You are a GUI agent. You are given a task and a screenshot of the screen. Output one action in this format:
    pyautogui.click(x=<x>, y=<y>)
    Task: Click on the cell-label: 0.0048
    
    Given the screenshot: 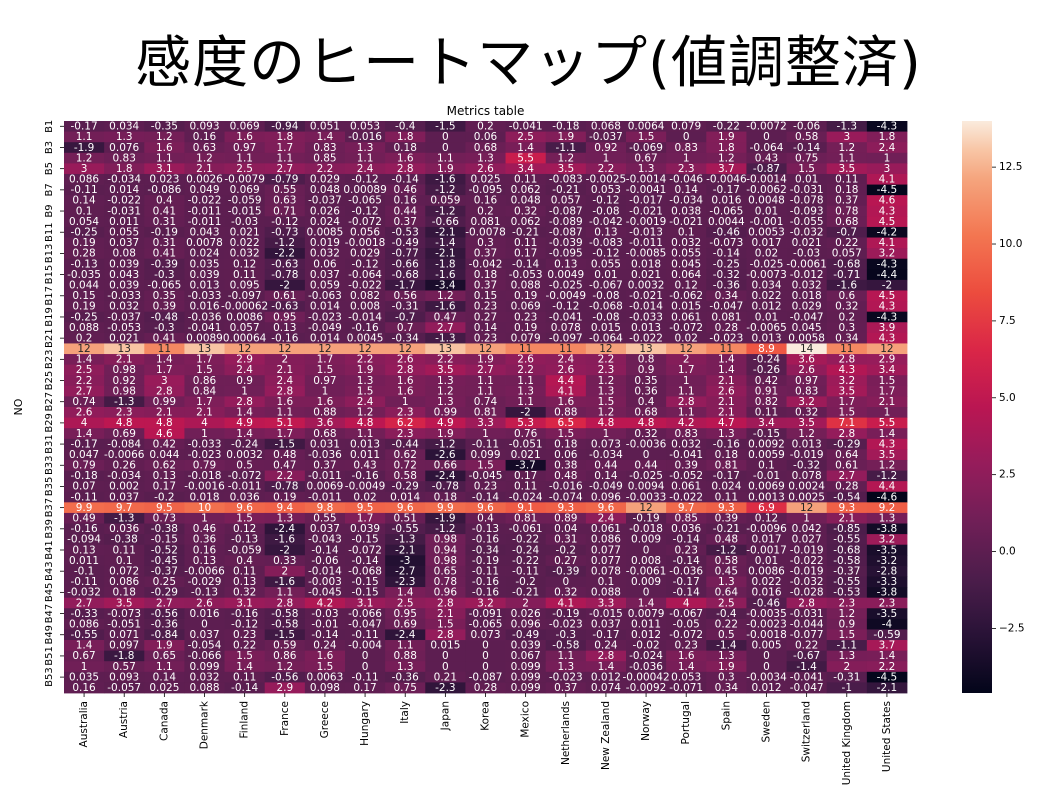 What is the action you would take?
    pyautogui.click(x=766, y=201)
    